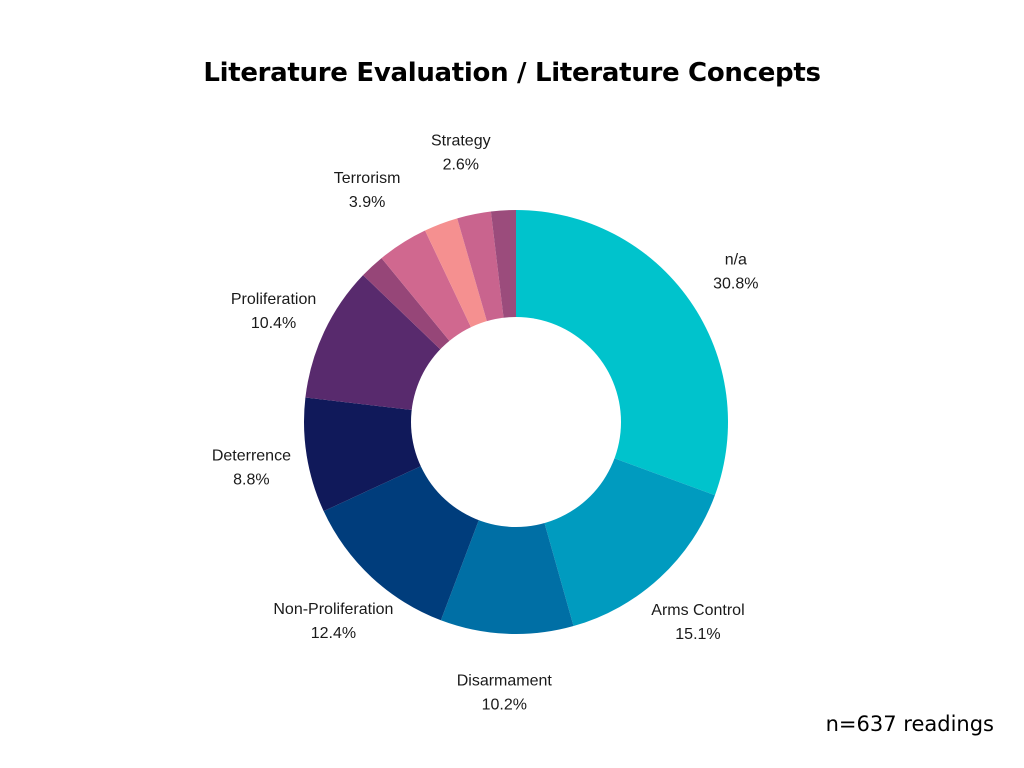  What do you see at coordinates (333, 609) in the screenshot?
I see `slice-label-non-proliferation: Non-Proliferation` at bounding box center [333, 609].